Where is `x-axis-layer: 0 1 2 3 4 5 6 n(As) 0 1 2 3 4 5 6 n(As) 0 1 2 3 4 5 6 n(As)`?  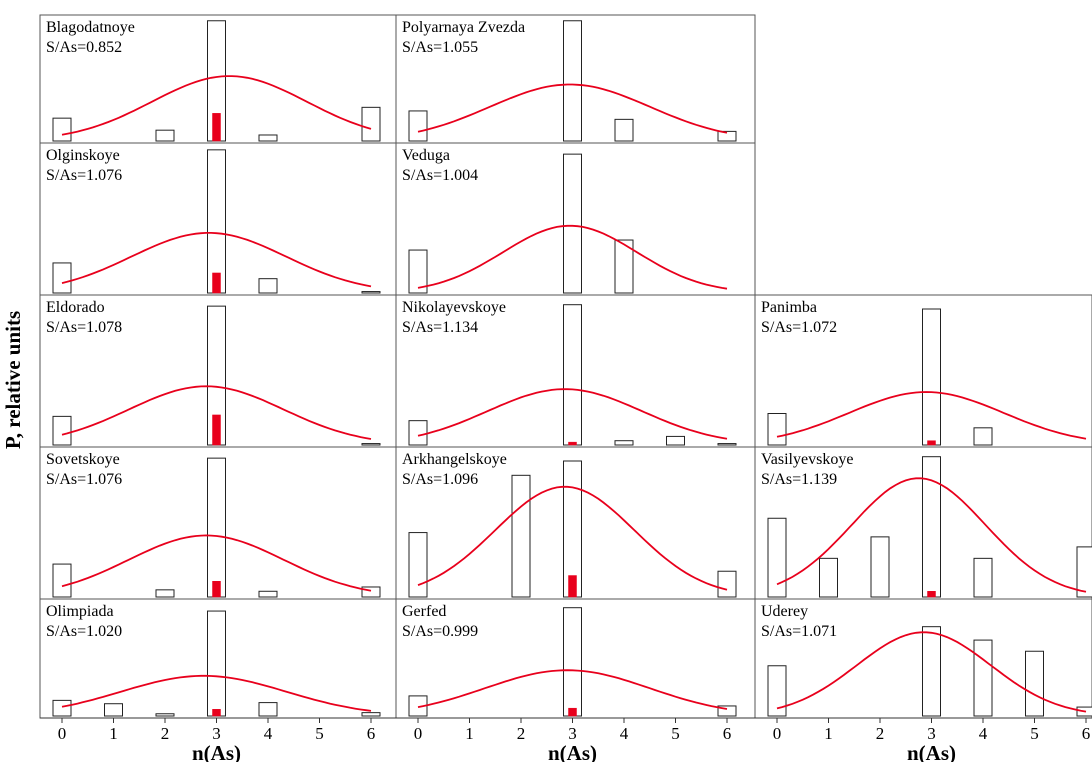 x-axis-layer: 0 1 2 3 4 5 6 n(As) 0 1 2 3 4 5 6 n(As) 0 1 2 3 4 5 6 n(As) is located at coordinates (566, 739).